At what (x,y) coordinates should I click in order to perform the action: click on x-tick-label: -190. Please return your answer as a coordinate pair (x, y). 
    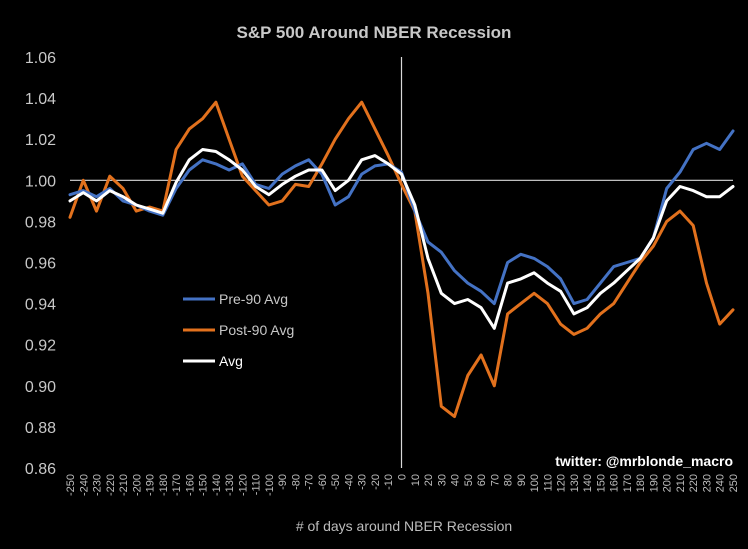
    Looking at the image, I should click on (151, 485).